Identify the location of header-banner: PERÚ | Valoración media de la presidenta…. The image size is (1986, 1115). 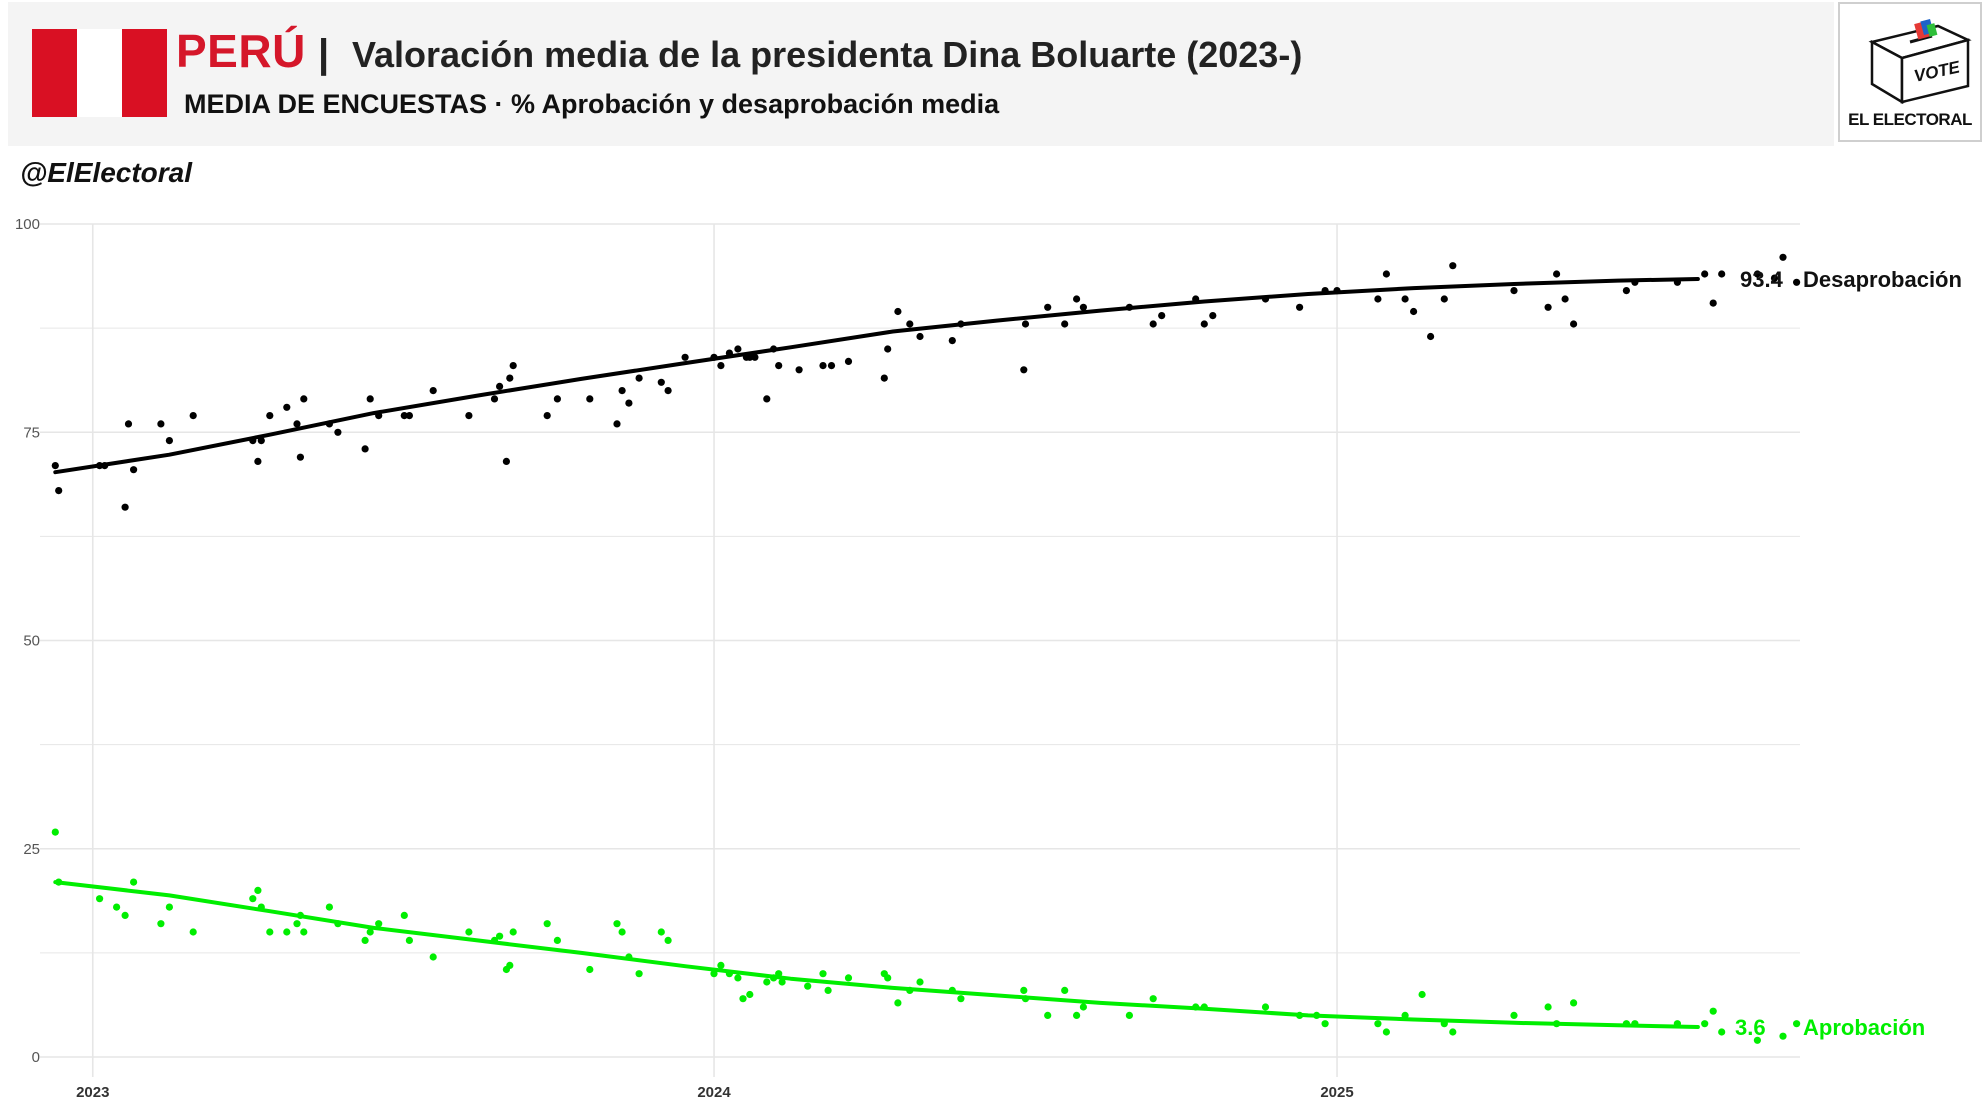
(921, 74).